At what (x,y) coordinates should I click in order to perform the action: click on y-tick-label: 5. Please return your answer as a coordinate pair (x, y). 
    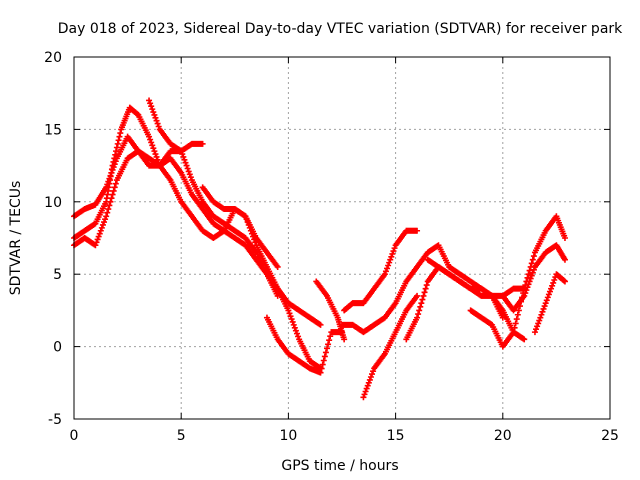
    Looking at the image, I should click on (57, 275).